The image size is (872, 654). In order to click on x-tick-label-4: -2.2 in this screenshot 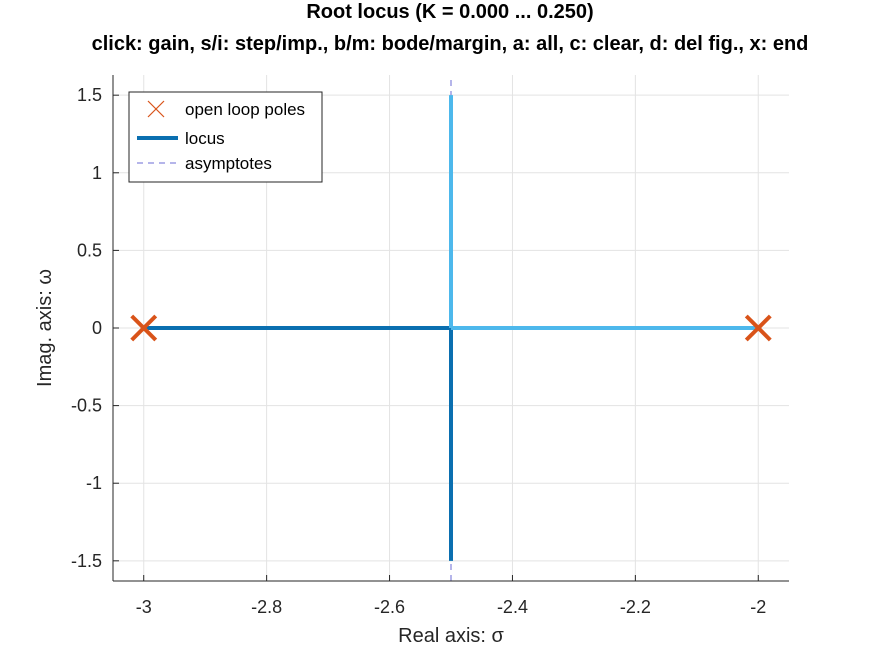, I will do `click(635, 607)`.